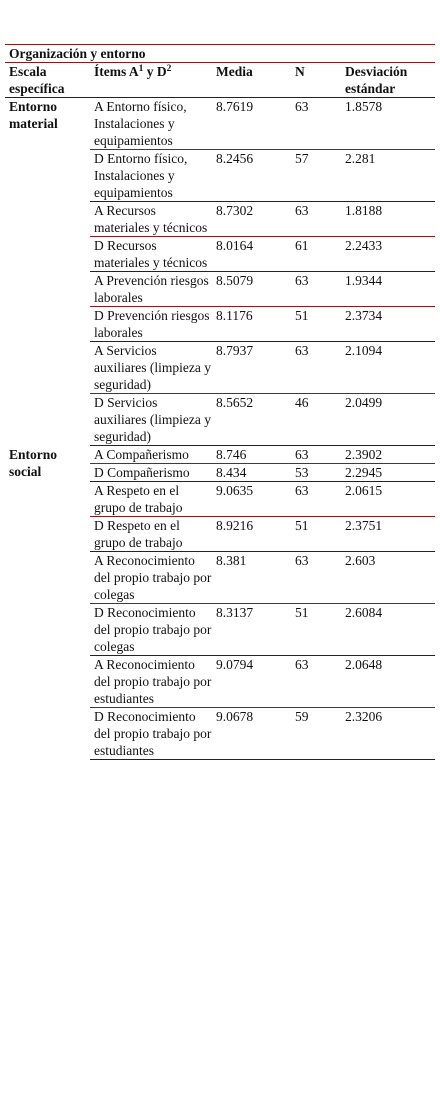  Describe the element at coordinates (251, 324) in the screenshot. I see `mean-cell: 8.1176` at that location.